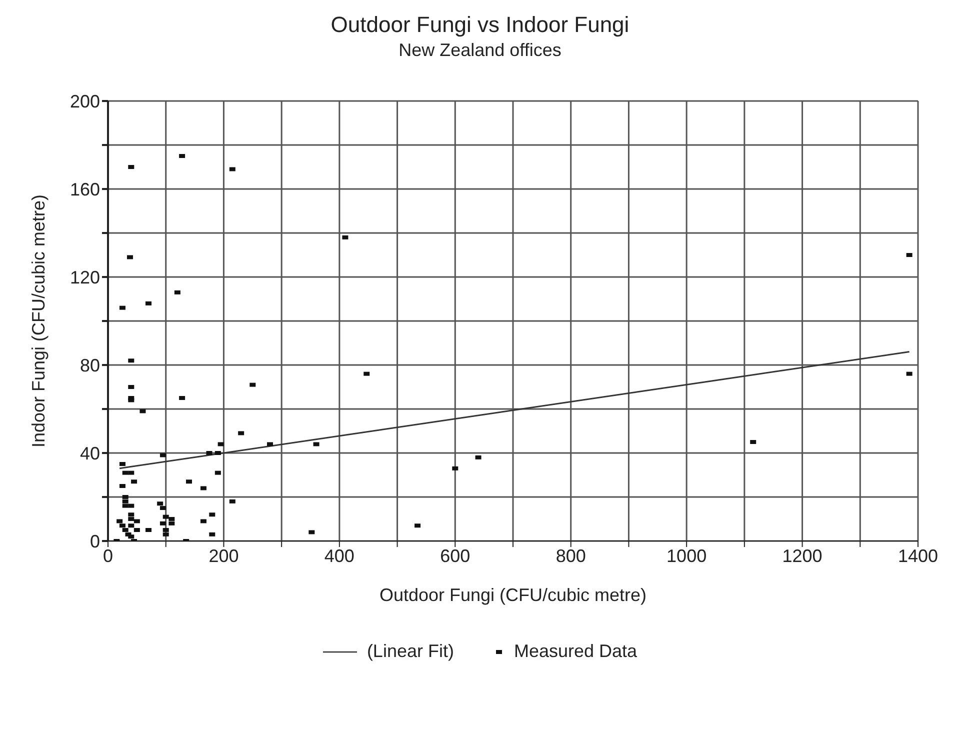 This screenshot has width=960, height=752. What do you see at coordinates (85, 189) in the screenshot?
I see `y-tick-label: 160` at bounding box center [85, 189].